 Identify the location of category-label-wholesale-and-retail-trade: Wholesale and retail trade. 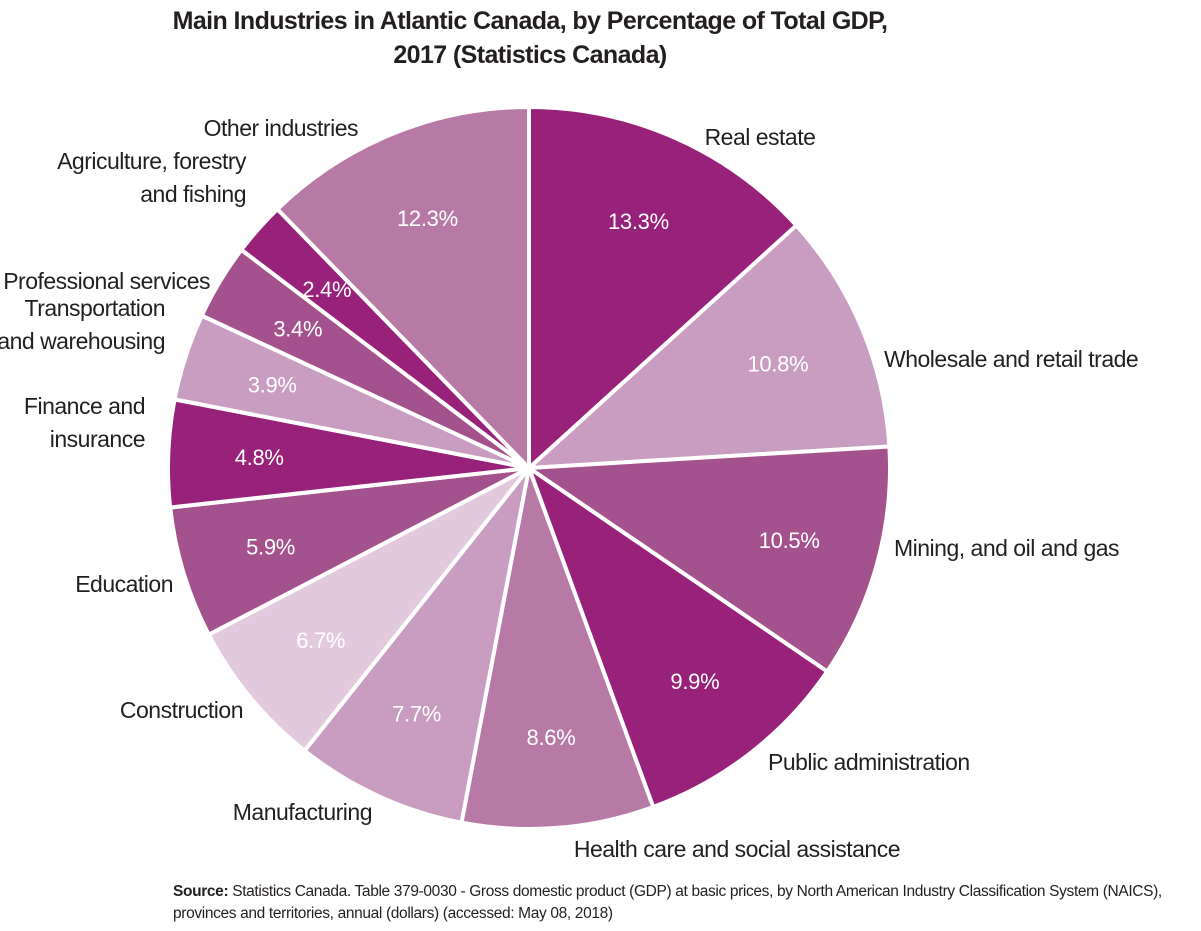
(1011, 359).